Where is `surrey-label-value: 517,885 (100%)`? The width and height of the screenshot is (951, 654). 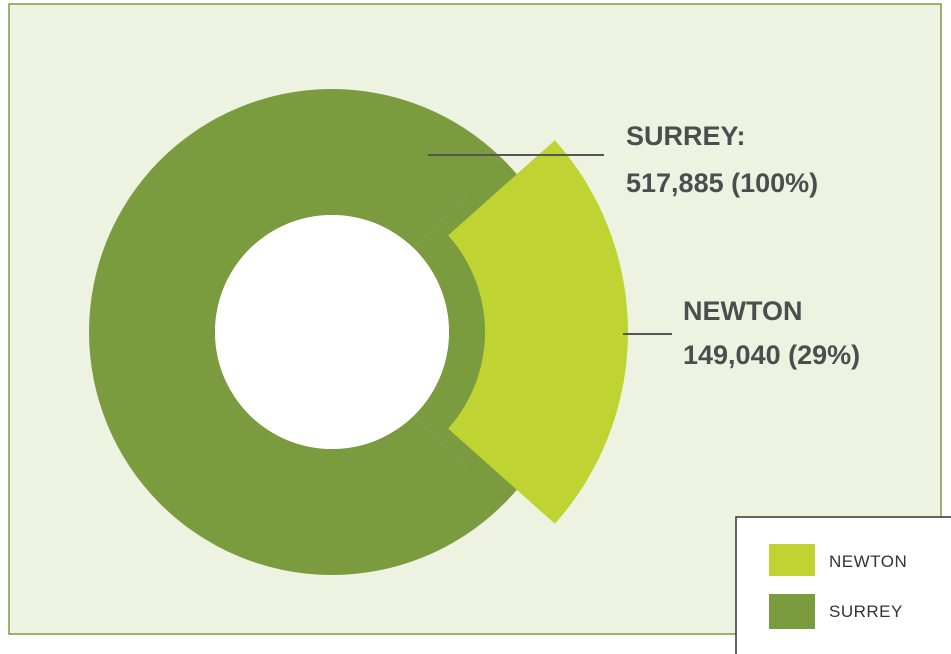
surrey-label-value: 517,885 (100%) is located at coordinates (722, 183).